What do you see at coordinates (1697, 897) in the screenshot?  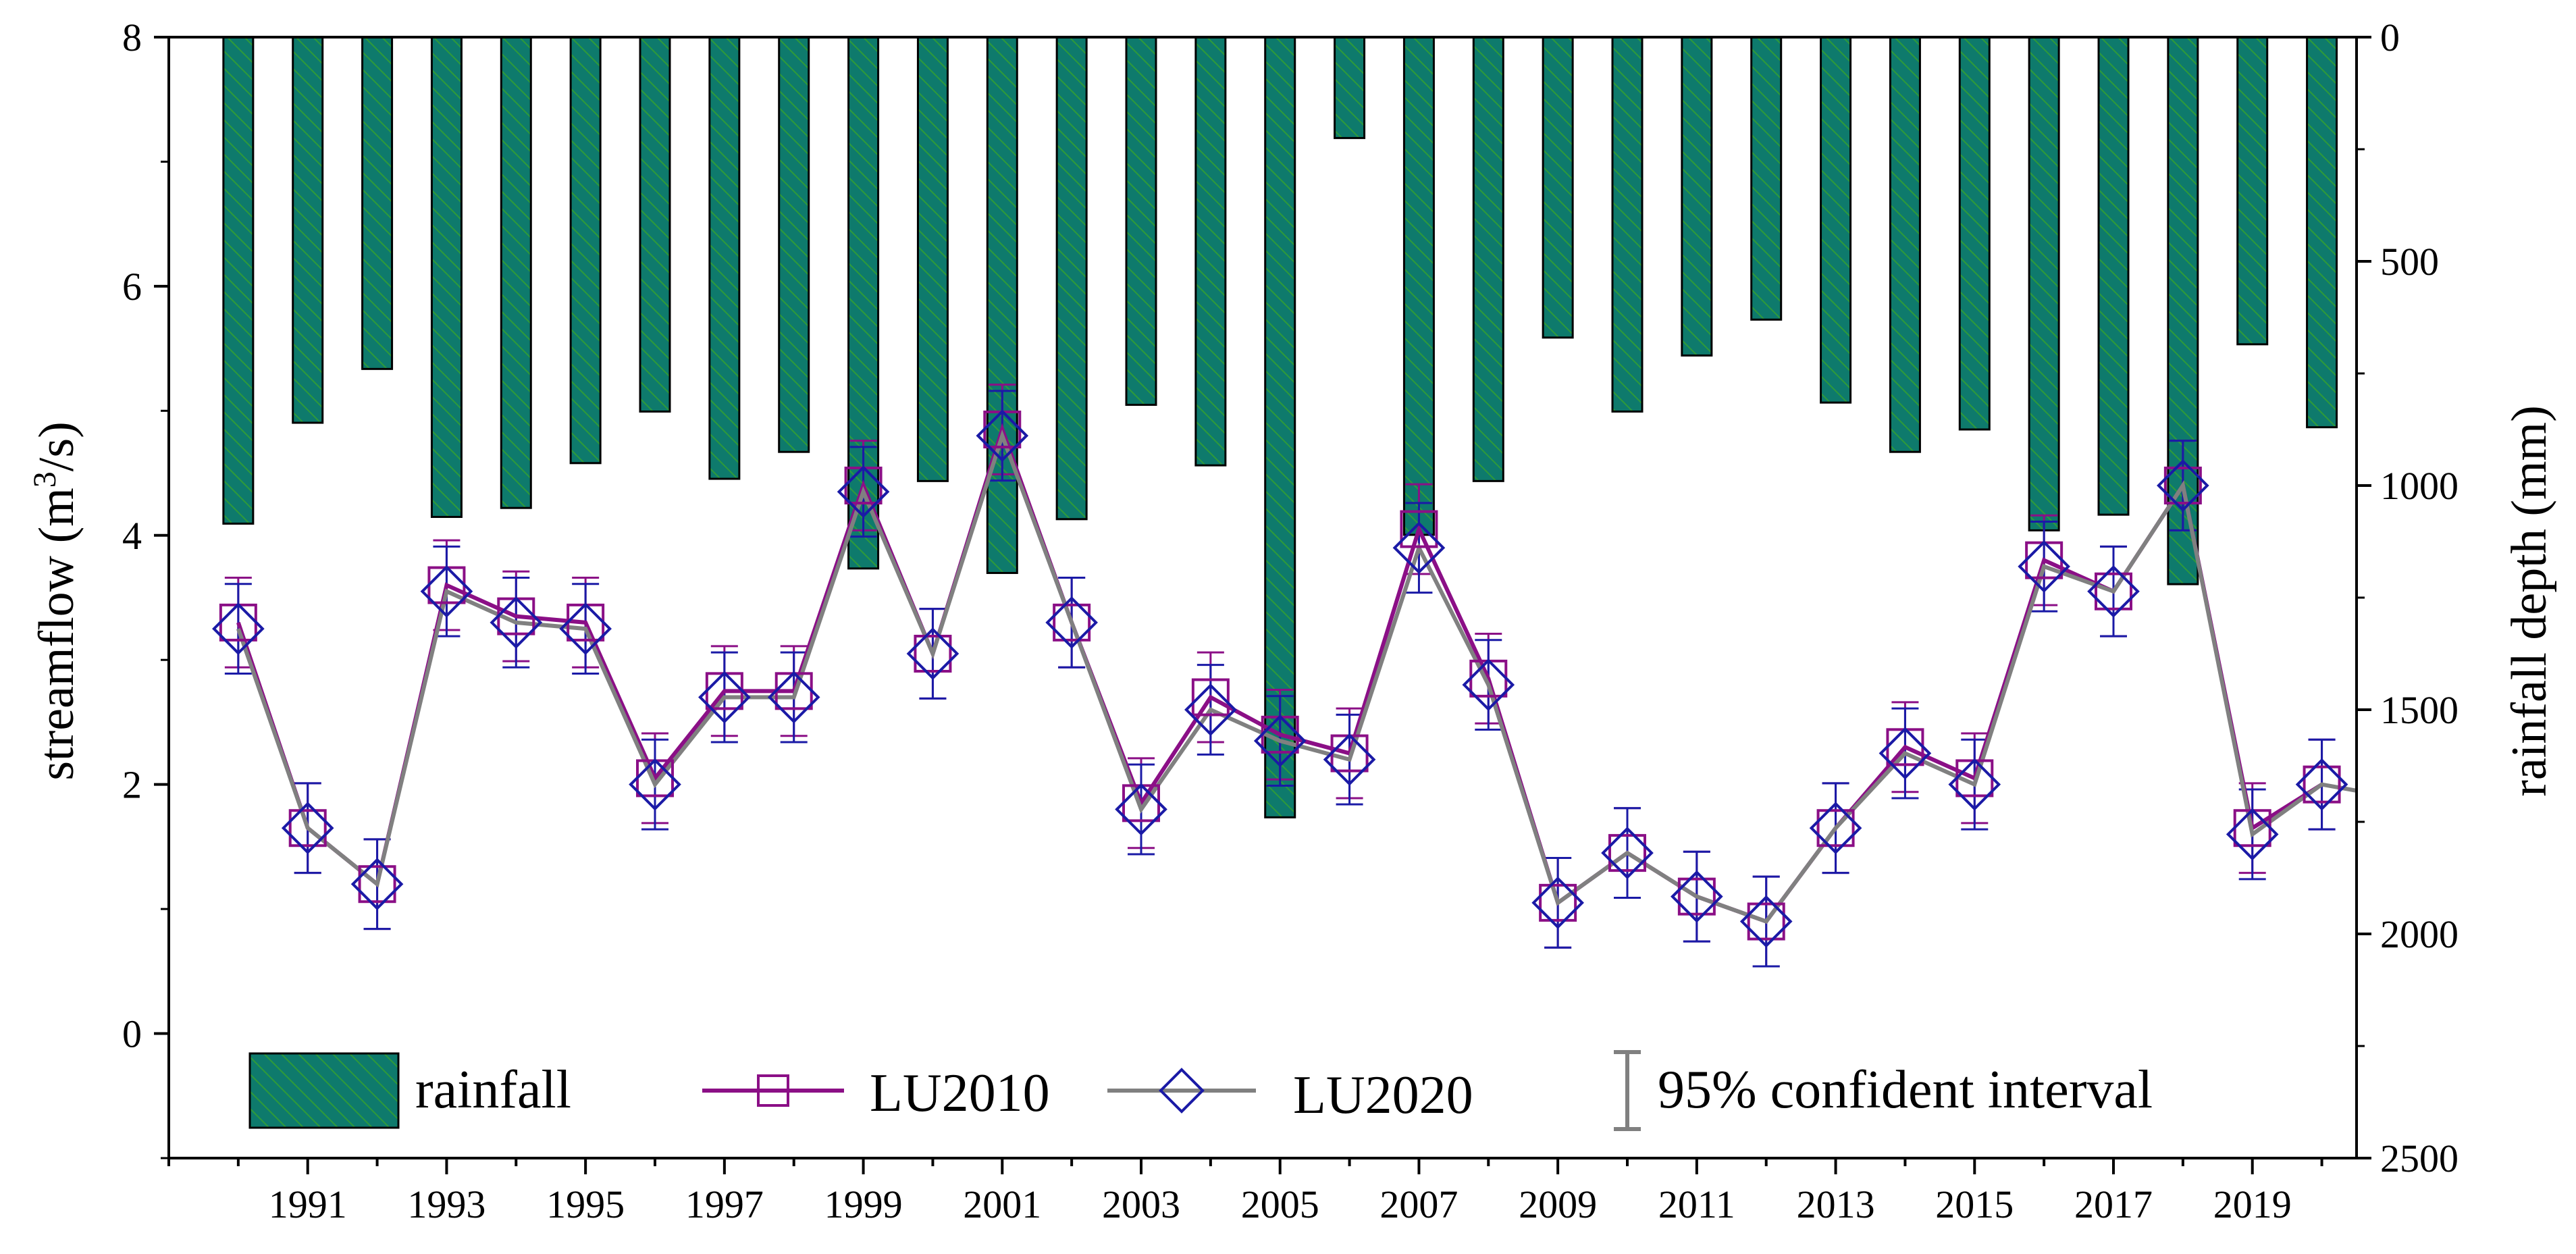 I see `lu2010-point-2011` at bounding box center [1697, 897].